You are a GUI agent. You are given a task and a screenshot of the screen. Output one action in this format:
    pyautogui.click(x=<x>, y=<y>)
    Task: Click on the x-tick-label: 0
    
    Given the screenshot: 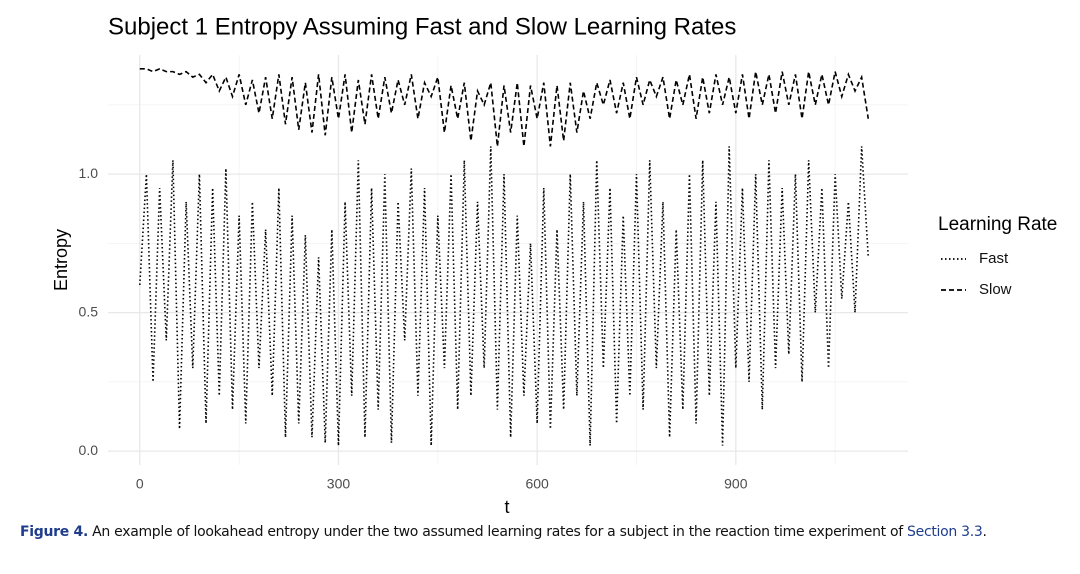 What is the action you would take?
    pyautogui.click(x=140, y=484)
    